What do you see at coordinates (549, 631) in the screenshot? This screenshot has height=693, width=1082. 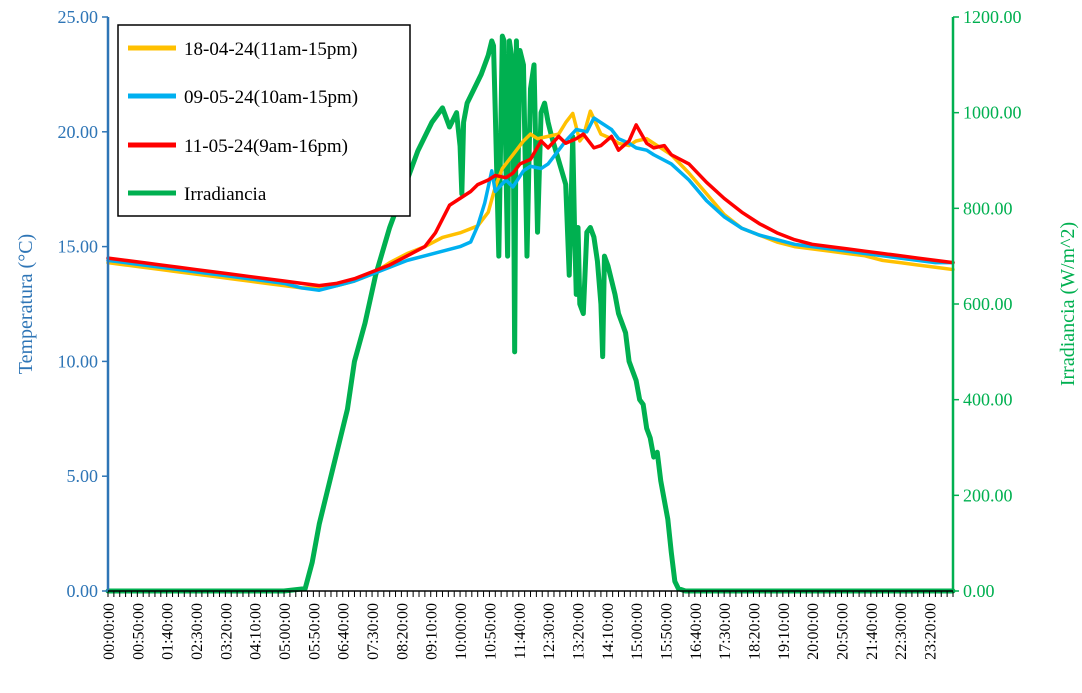 I see `x-tick-label: 12:30:00` at bounding box center [549, 631].